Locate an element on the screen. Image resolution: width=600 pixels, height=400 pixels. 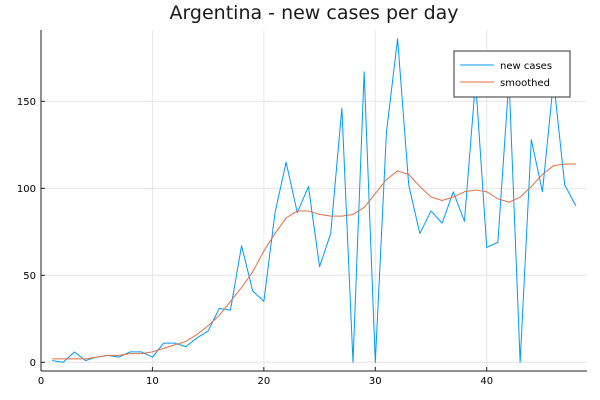
y-tick-label: 50 is located at coordinates (29, 276).